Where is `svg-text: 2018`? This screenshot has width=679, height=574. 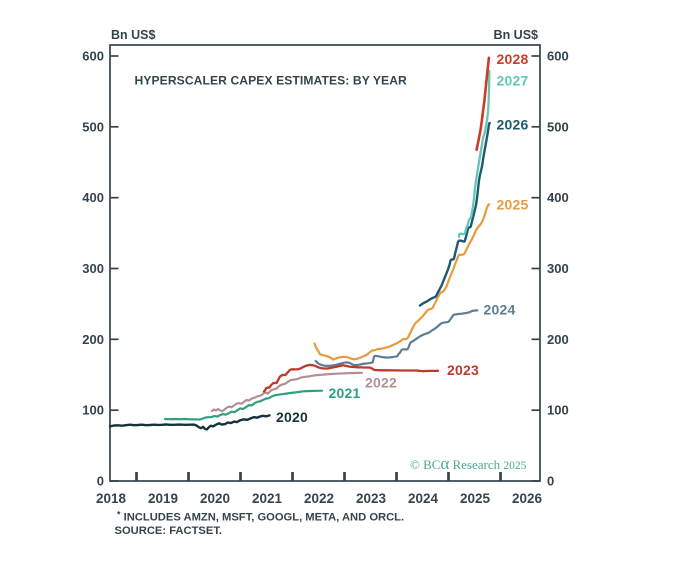 svg-text: 2018 is located at coordinates (111, 498).